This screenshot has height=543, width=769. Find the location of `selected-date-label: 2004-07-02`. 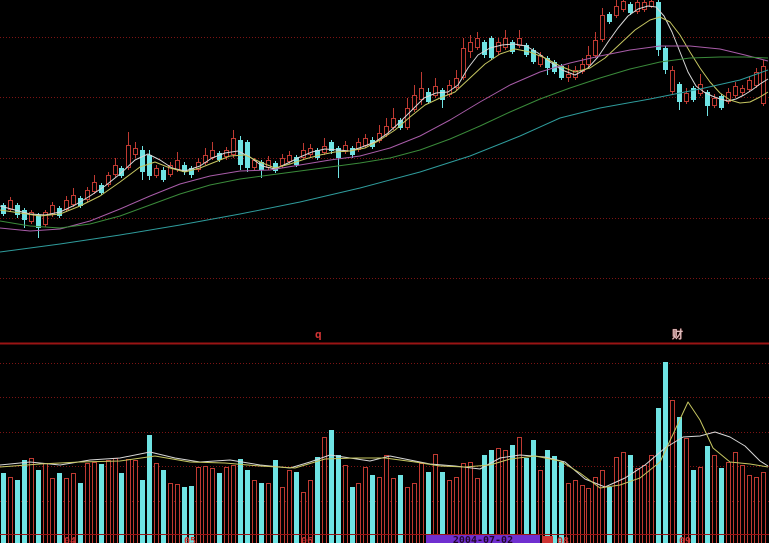

selected-date-label: 2004-07-02 is located at coordinates (483, 539).